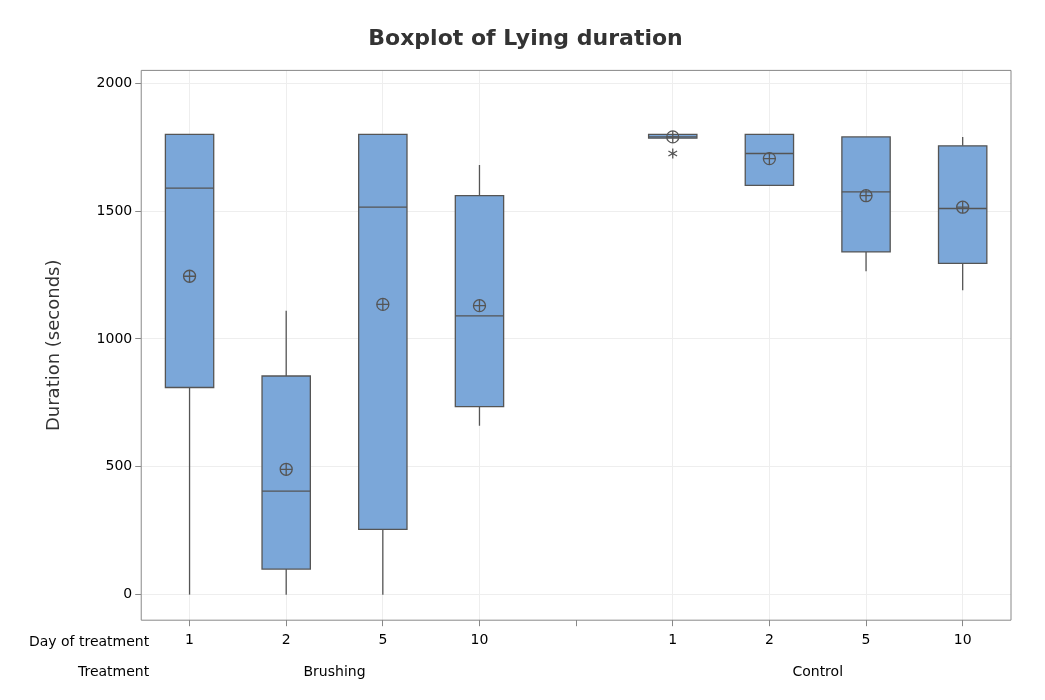 This screenshot has height=700, width=1045. What do you see at coordinates (113, 670) in the screenshot?
I see `text: Treatment` at bounding box center [113, 670].